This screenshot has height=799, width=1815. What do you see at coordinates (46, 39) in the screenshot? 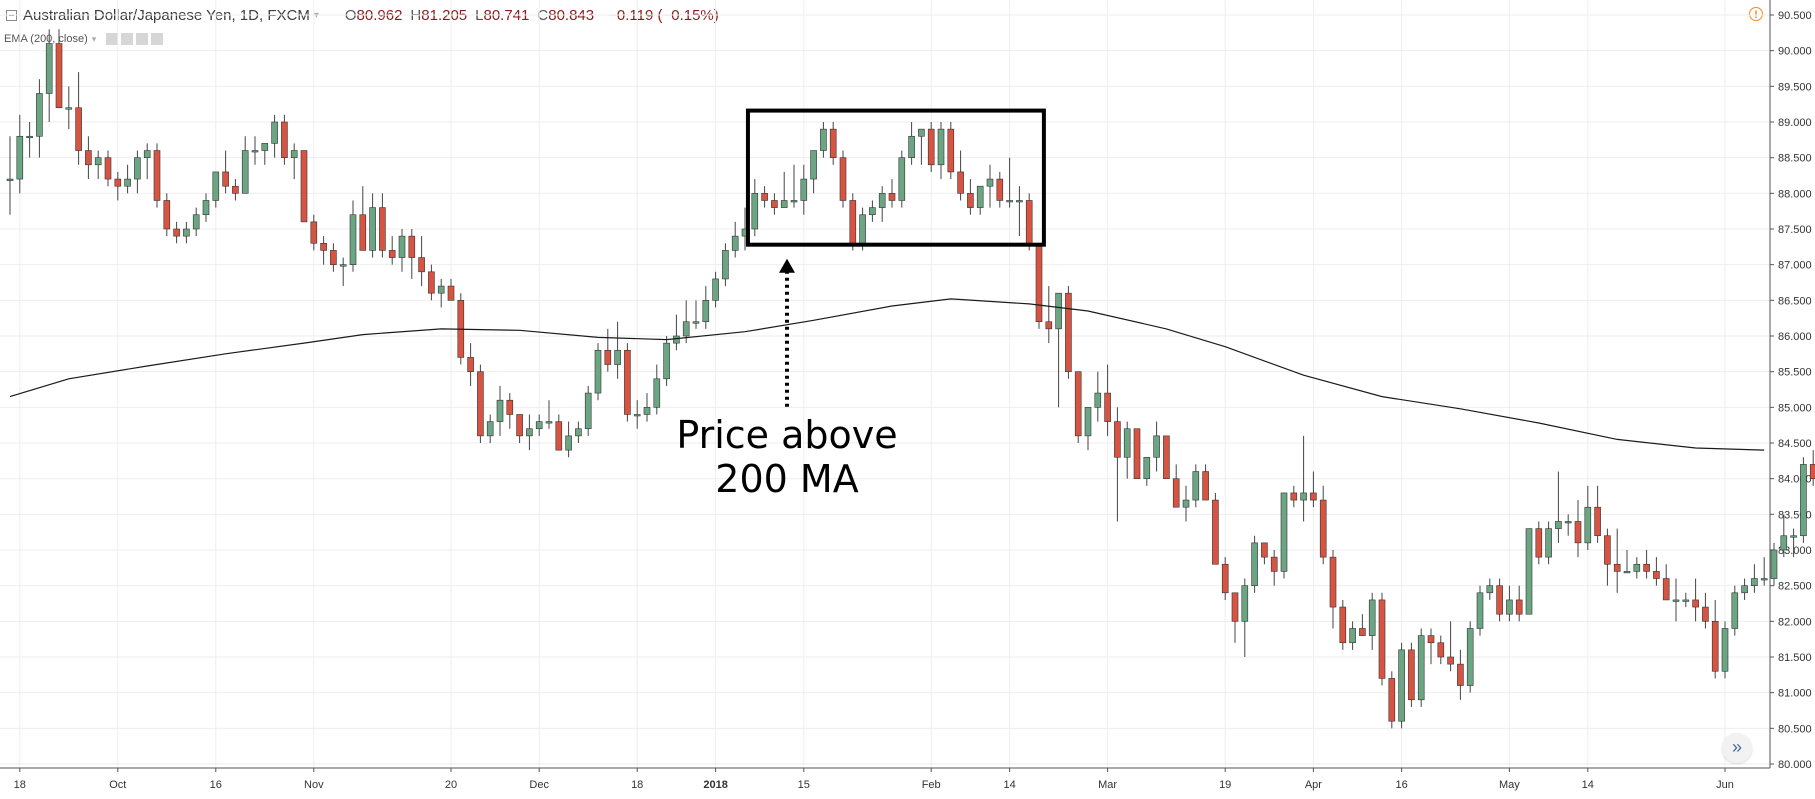
I see `indicator-label: EMA (200, close)` at bounding box center [46, 39].